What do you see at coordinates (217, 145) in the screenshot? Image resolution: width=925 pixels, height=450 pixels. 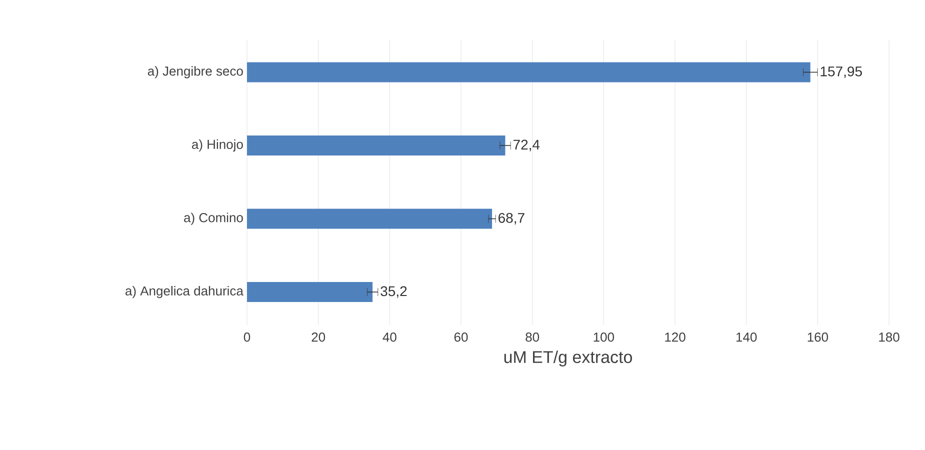 I see `y-tick-label: a) Hinojo` at bounding box center [217, 145].